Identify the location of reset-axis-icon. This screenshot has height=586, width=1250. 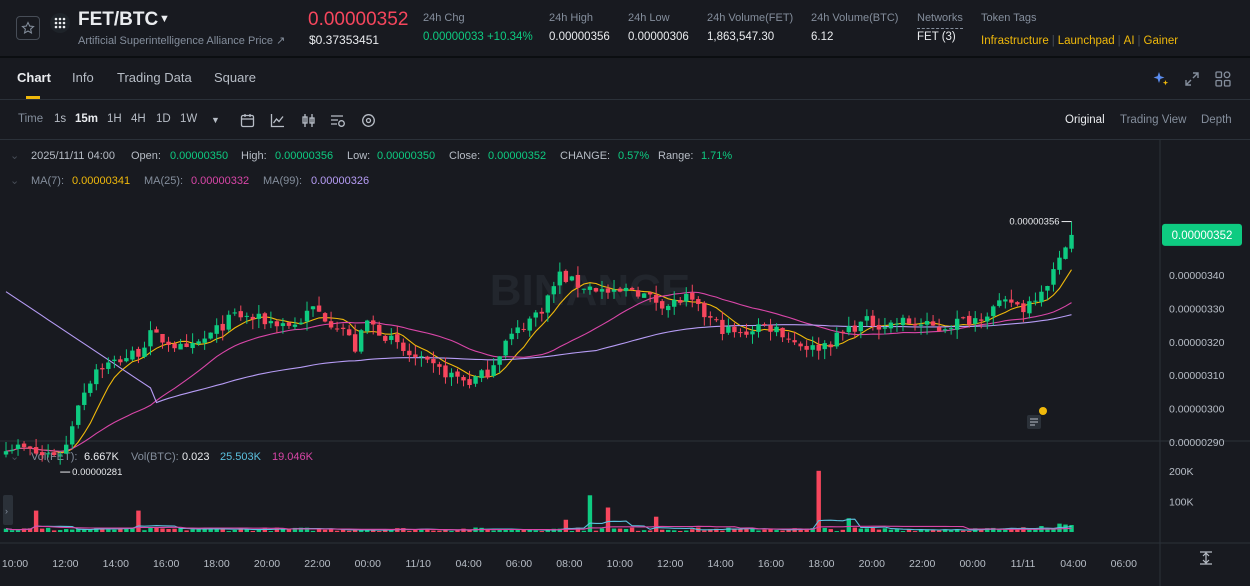
(1206, 558).